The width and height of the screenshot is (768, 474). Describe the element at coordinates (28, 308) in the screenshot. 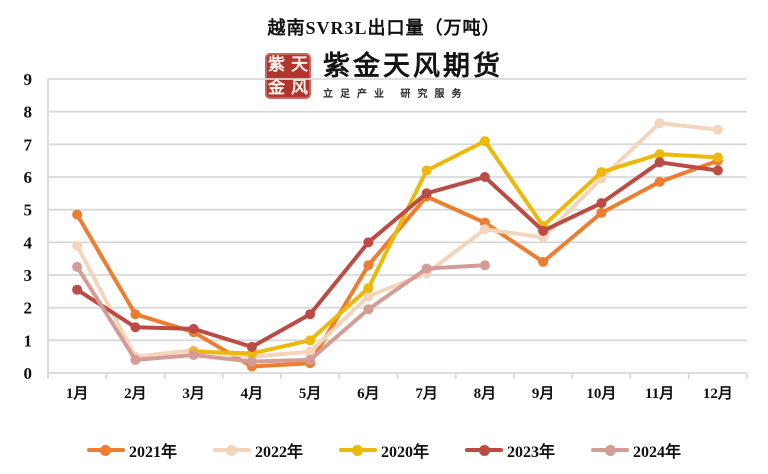

I see `y-tick-label: 2` at that location.